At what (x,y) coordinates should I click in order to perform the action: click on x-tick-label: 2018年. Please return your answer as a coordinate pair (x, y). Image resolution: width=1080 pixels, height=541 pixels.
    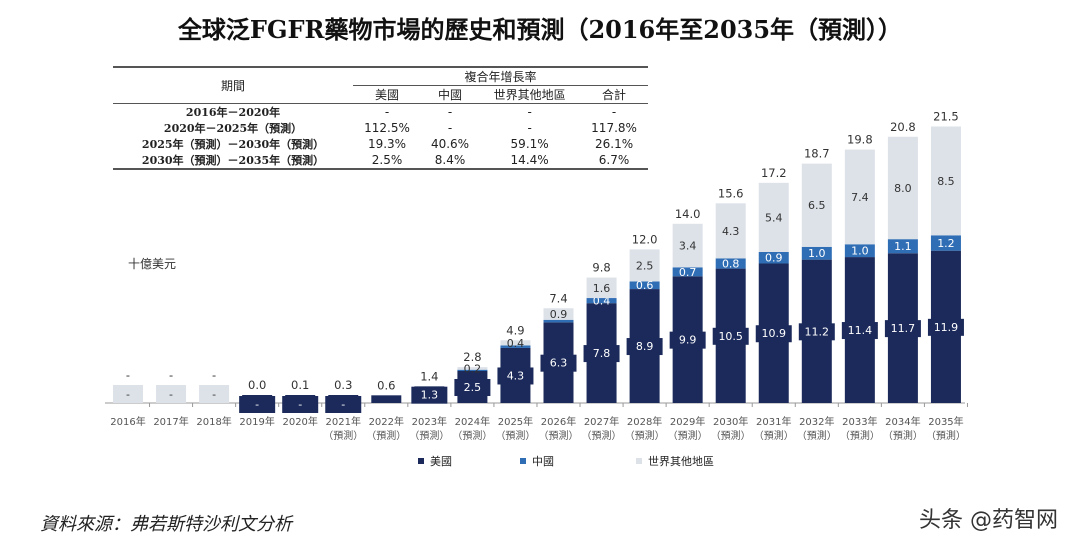
    Looking at the image, I should click on (213, 421).